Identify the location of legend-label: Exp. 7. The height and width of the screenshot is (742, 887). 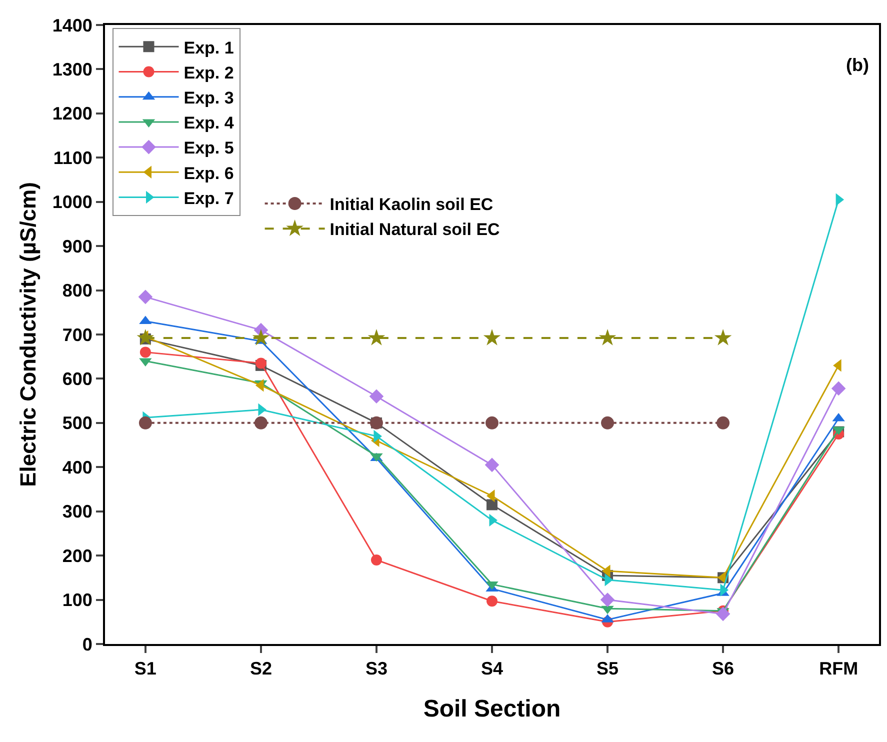
(209, 198).